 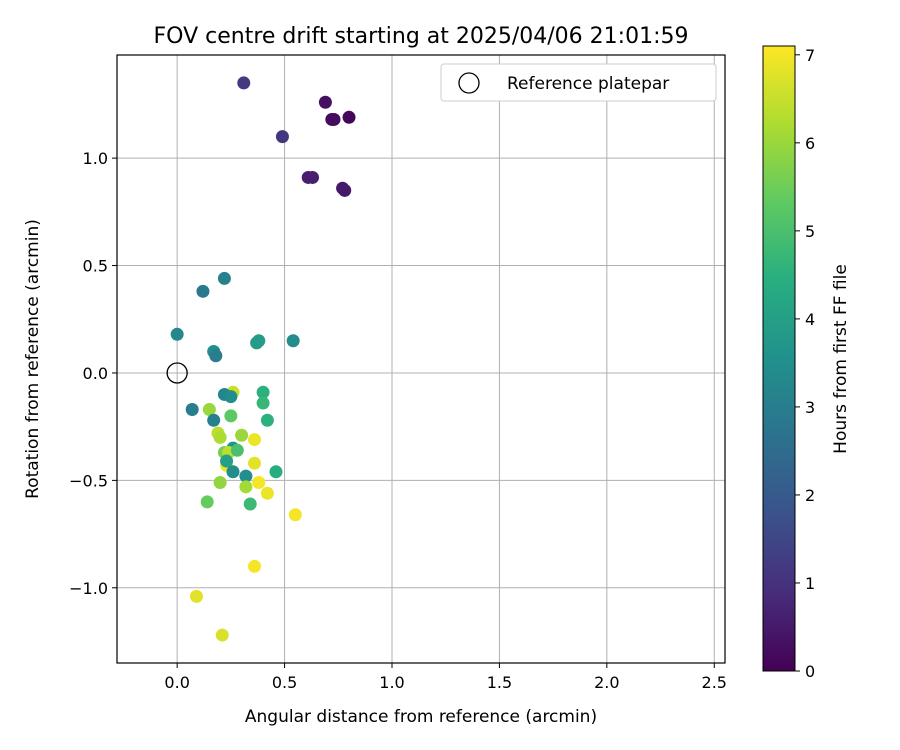 I want to click on x-tick-label: 1.0, so click(x=391, y=682).